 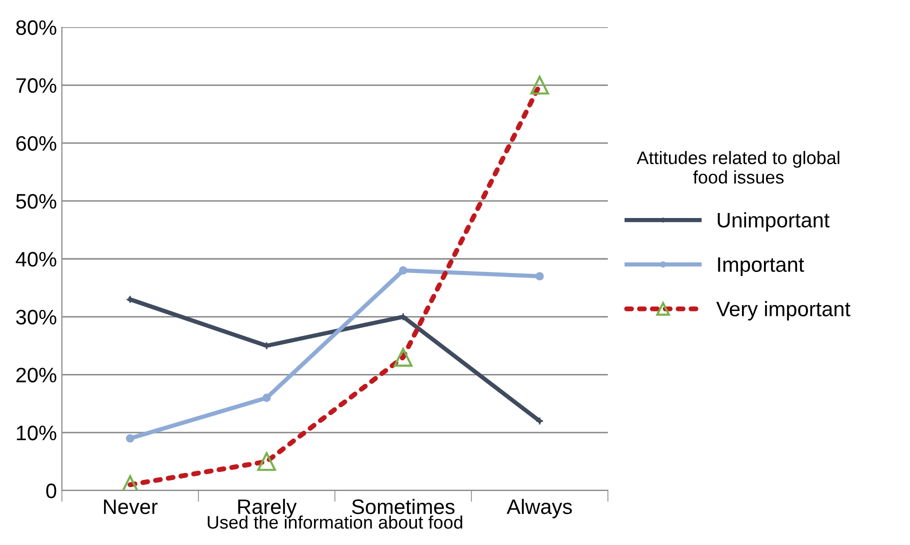 What do you see at coordinates (36, 28) in the screenshot?
I see `y-tick-label: 80%` at bounding box center [36, 28].